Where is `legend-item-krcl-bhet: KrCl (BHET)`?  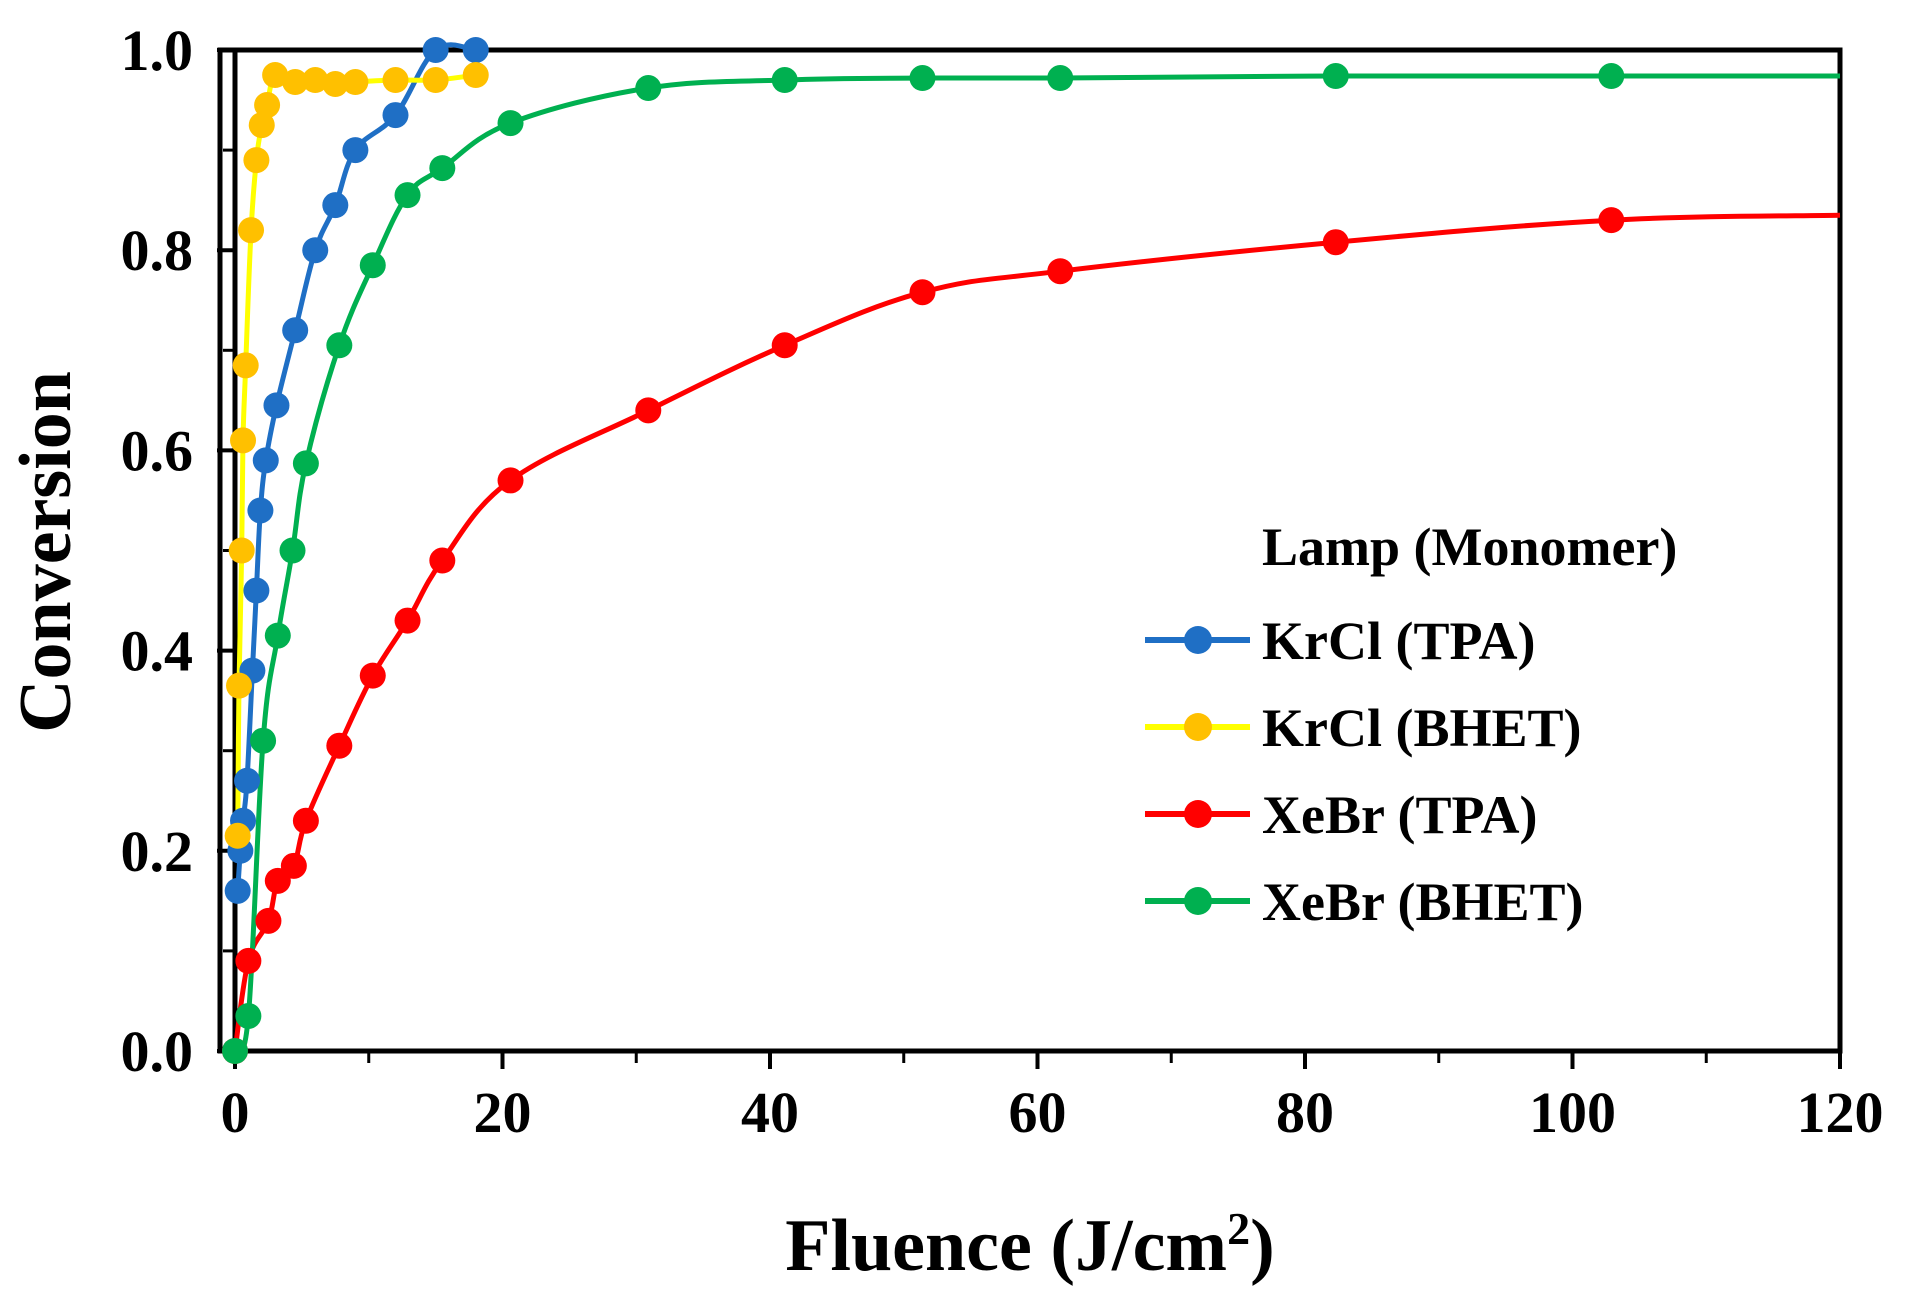
legend-item-krcl-bhet: KrCl (BHET) is located at coordinates (1363, 728).